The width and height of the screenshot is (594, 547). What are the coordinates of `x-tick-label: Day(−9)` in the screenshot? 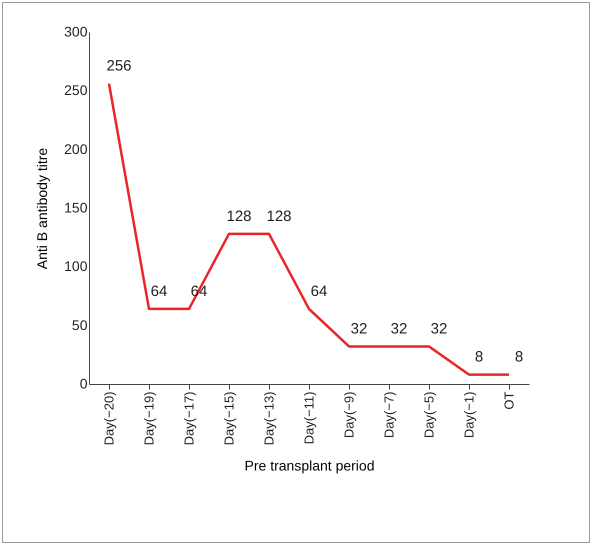 It's located at (349, 415).